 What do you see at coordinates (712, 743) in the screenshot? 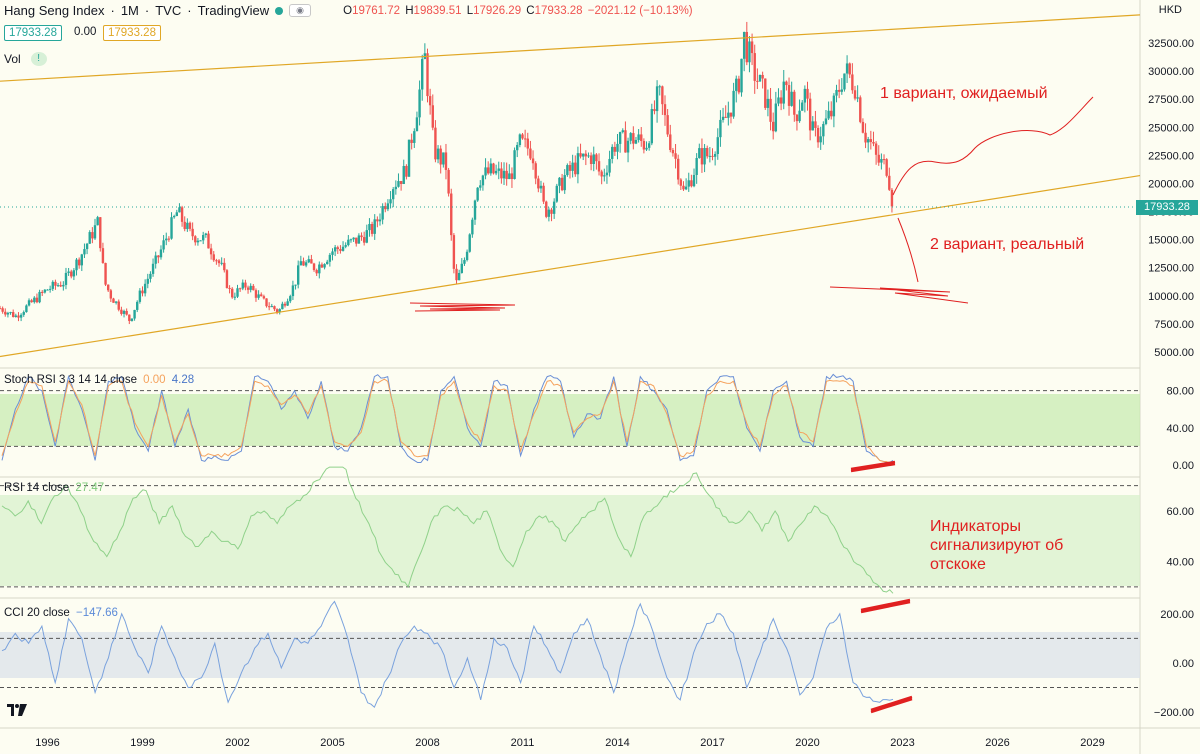
I see `time-tick-label: 2017` at bounding box center [712, 743].